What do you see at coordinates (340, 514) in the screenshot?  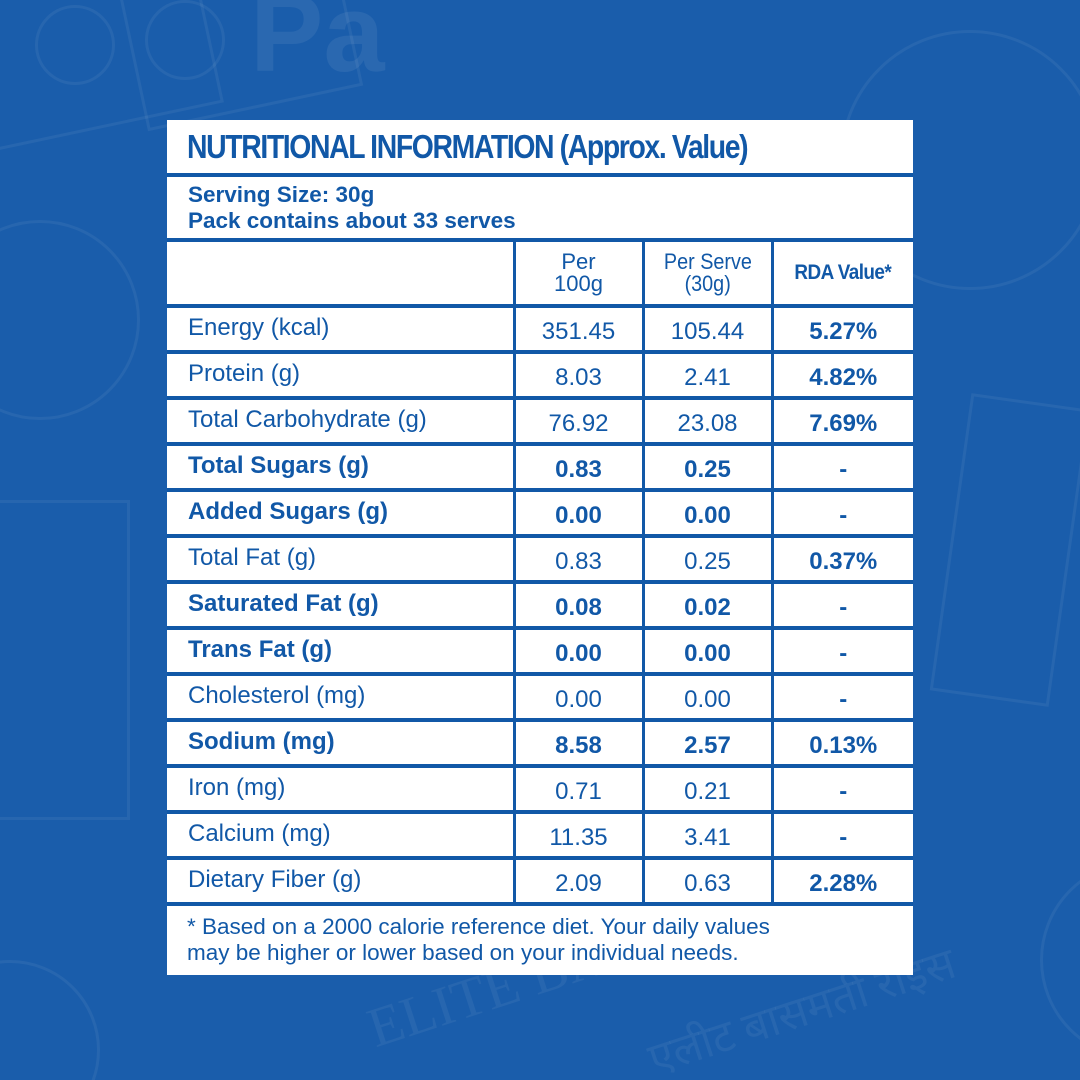 I see `nutrient-name: Added Sugars (g)` at bounding box center [340, 514].